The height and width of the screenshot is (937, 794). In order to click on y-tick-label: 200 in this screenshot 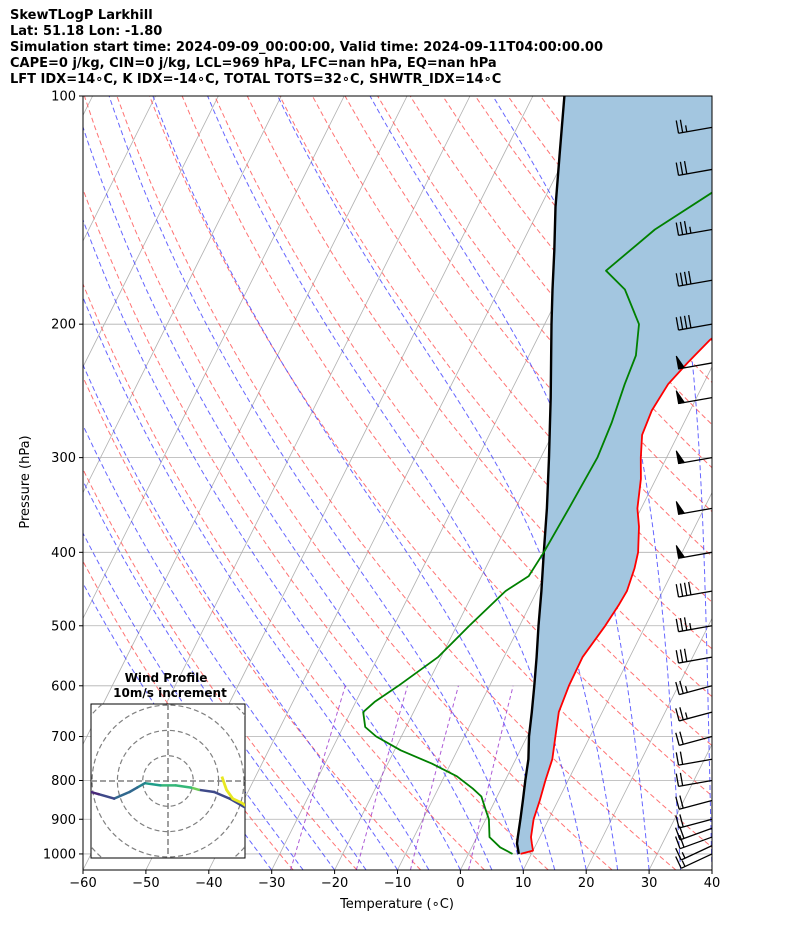, I will do `click(63, 325)`.